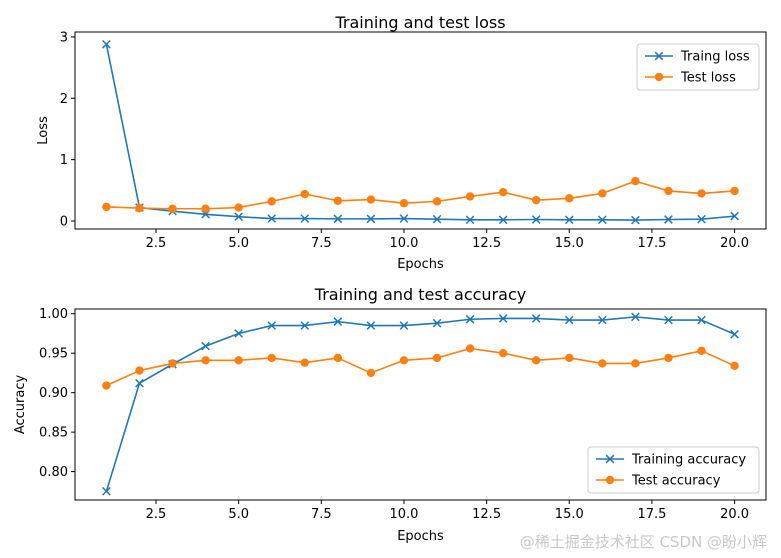  What do you see at coordinates (20, 405) in the screenshot?
I see `y-axis-label: Accuracy` at bounding box center [20, 405].